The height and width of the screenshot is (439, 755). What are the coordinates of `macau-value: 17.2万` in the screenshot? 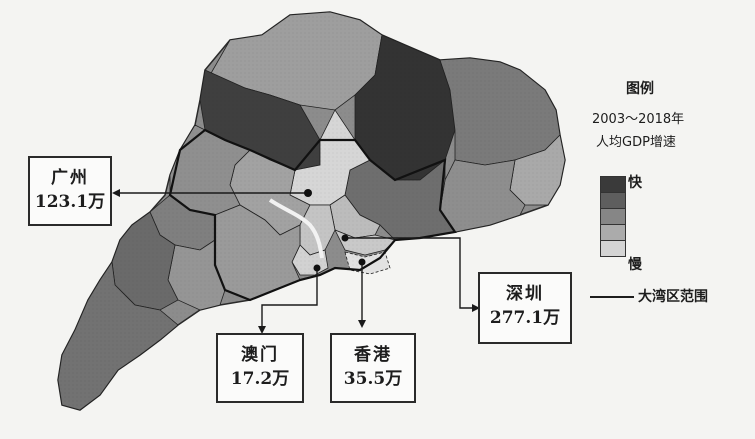 It's located at (260, 379).